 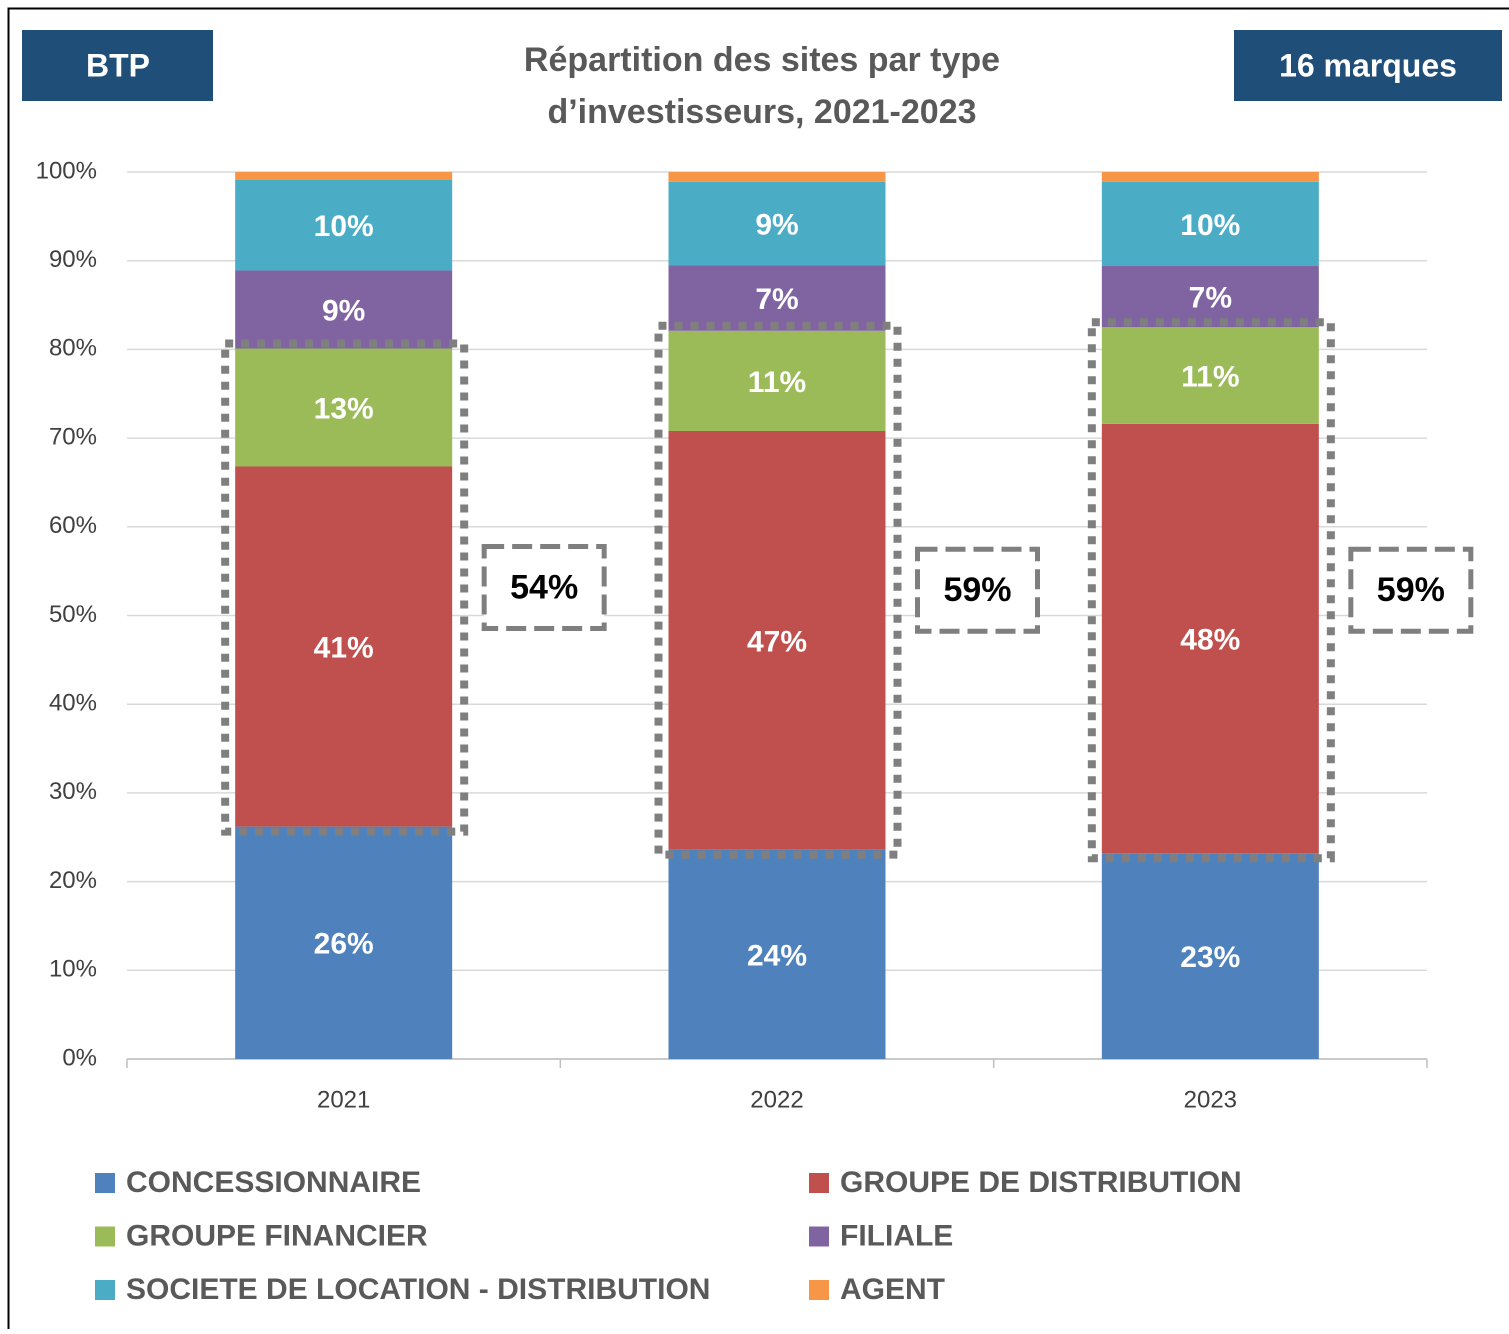 What do you see at coordinates (73, 969) in the screenshot?
I see `y-tick-label: 10%` at bounding box center [73, 969].